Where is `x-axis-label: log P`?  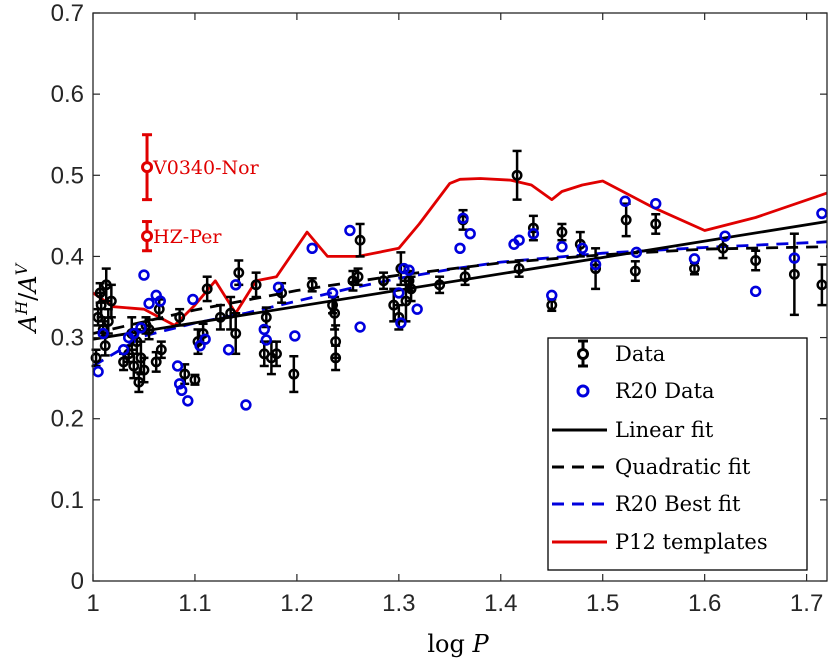
x-axis-label: log P is located at coordinates (458, 644).